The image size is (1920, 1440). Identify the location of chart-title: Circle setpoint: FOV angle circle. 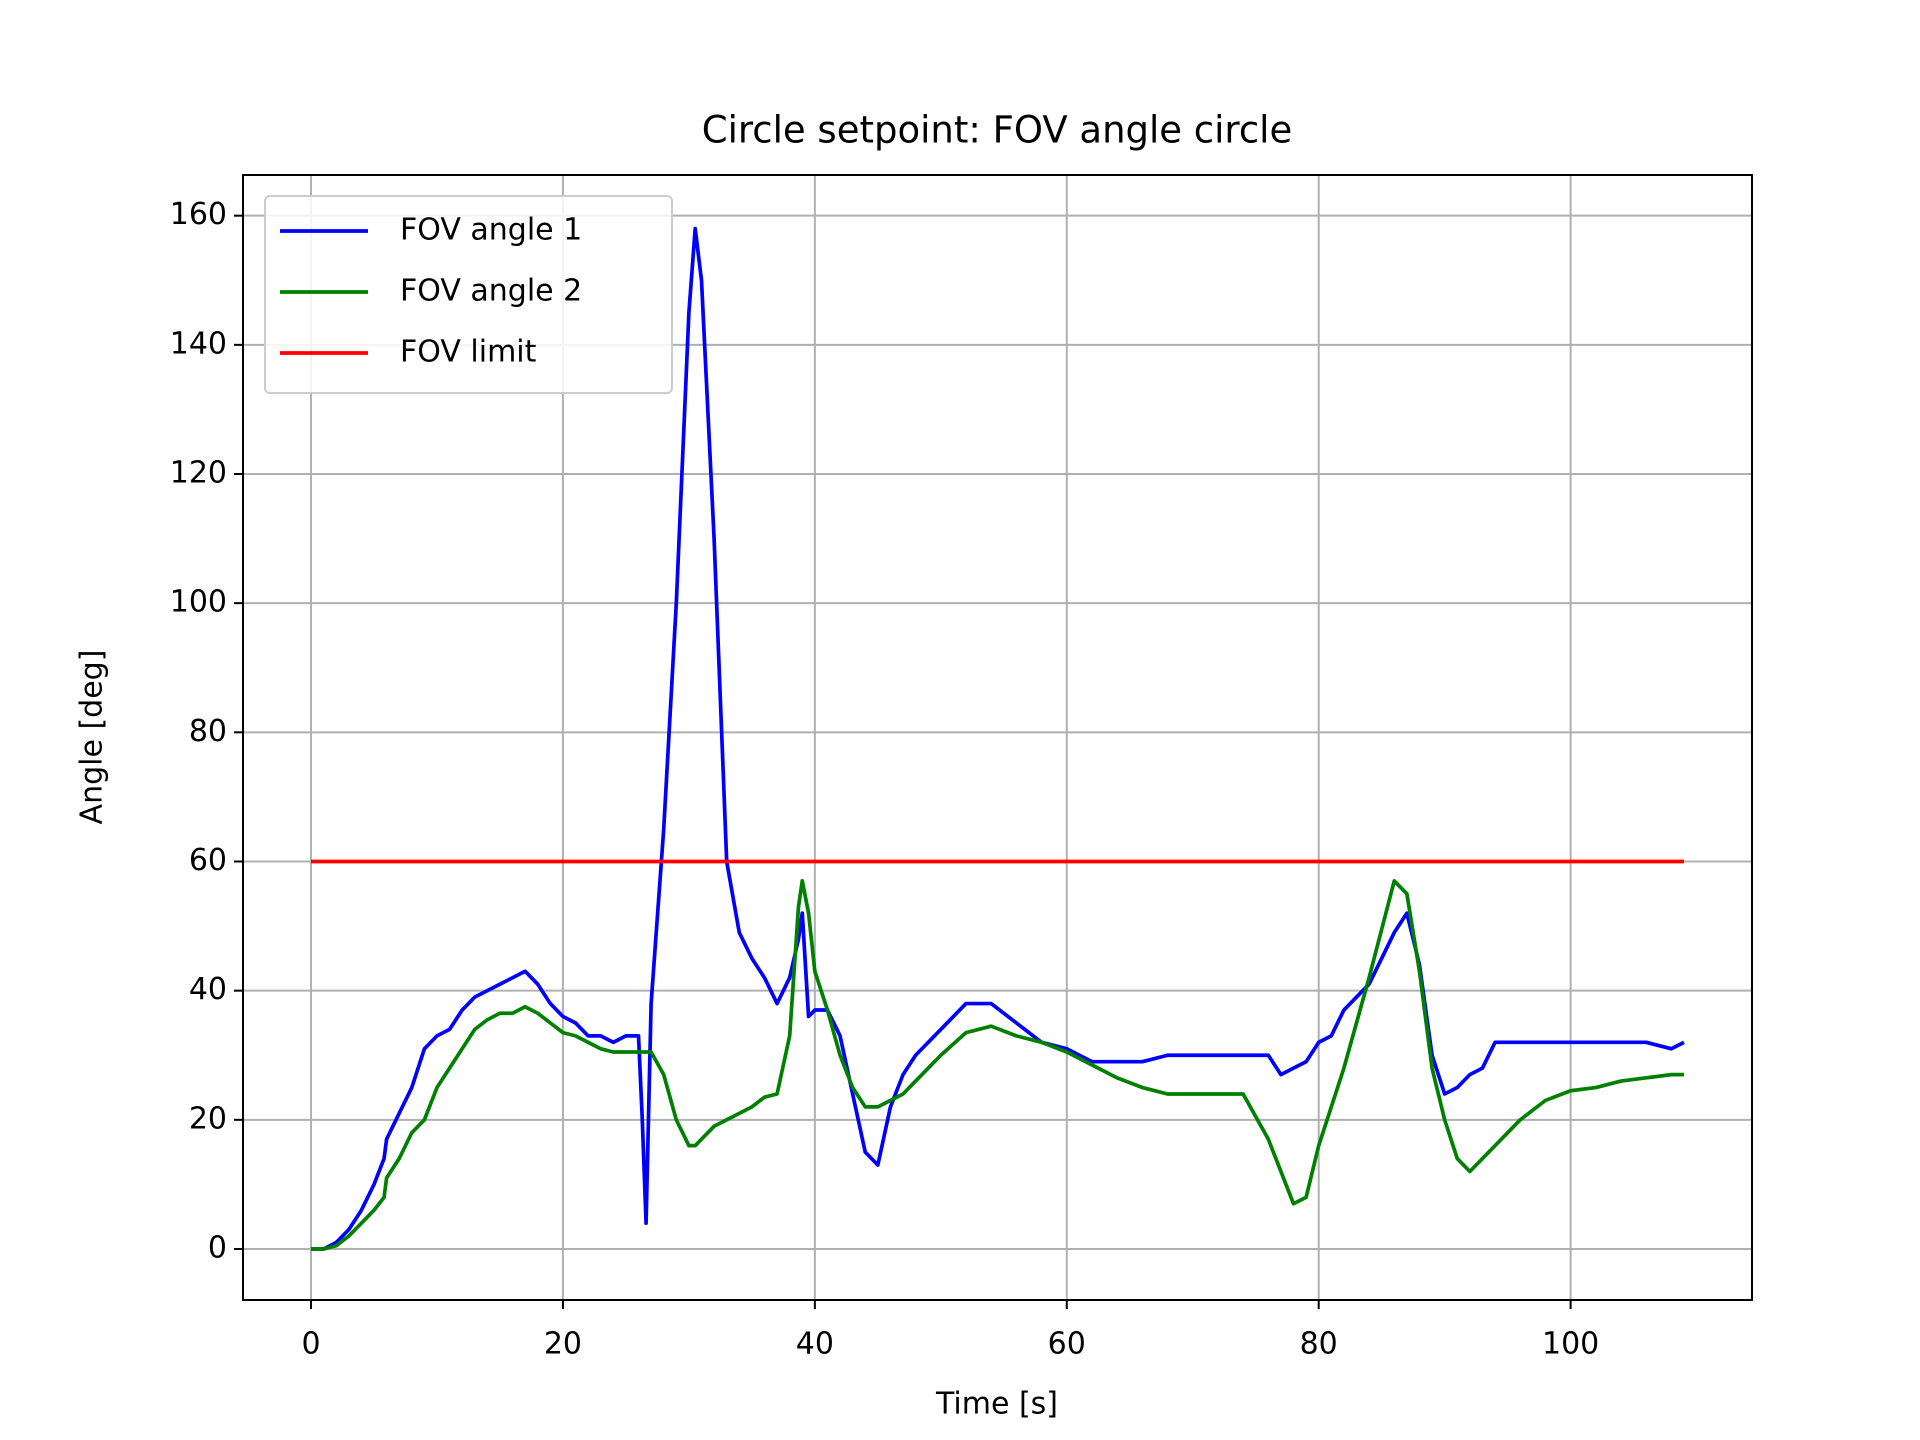
(997, 130).